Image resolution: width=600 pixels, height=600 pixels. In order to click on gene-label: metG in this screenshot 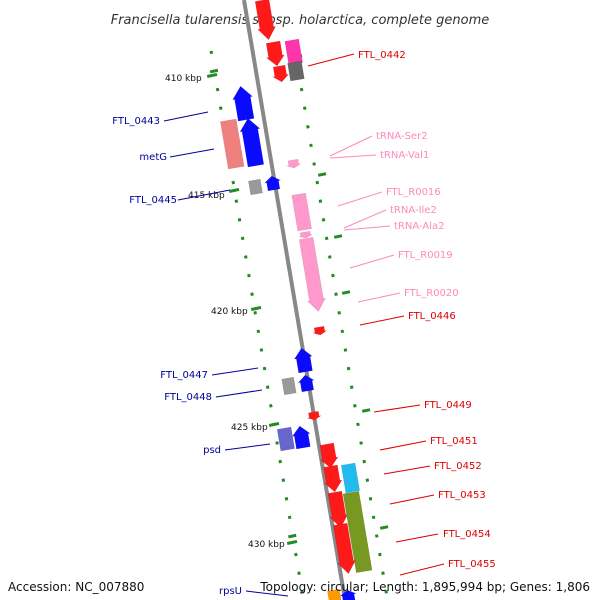, I will do `click(153, 157)`.